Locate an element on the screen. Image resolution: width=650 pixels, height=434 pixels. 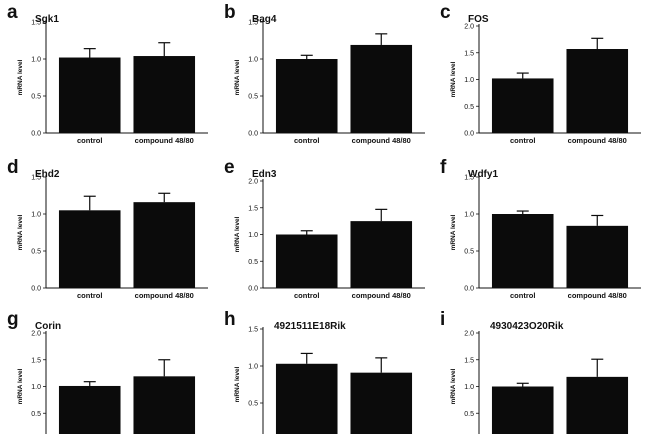
panel-letter: g is located at coordinates (13, 319).